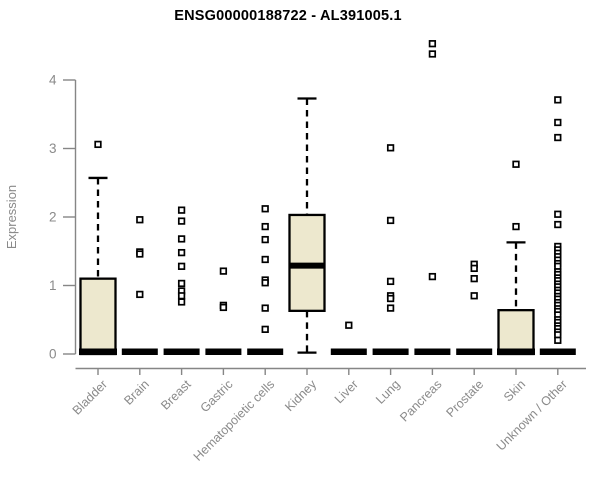 Image resolution: width=600 pixels, height=500 pixels. What do you see at coordinates (11, 217) in the screenshot?
I see `y-axis-title: Expression` at bounding box center [11, 217].